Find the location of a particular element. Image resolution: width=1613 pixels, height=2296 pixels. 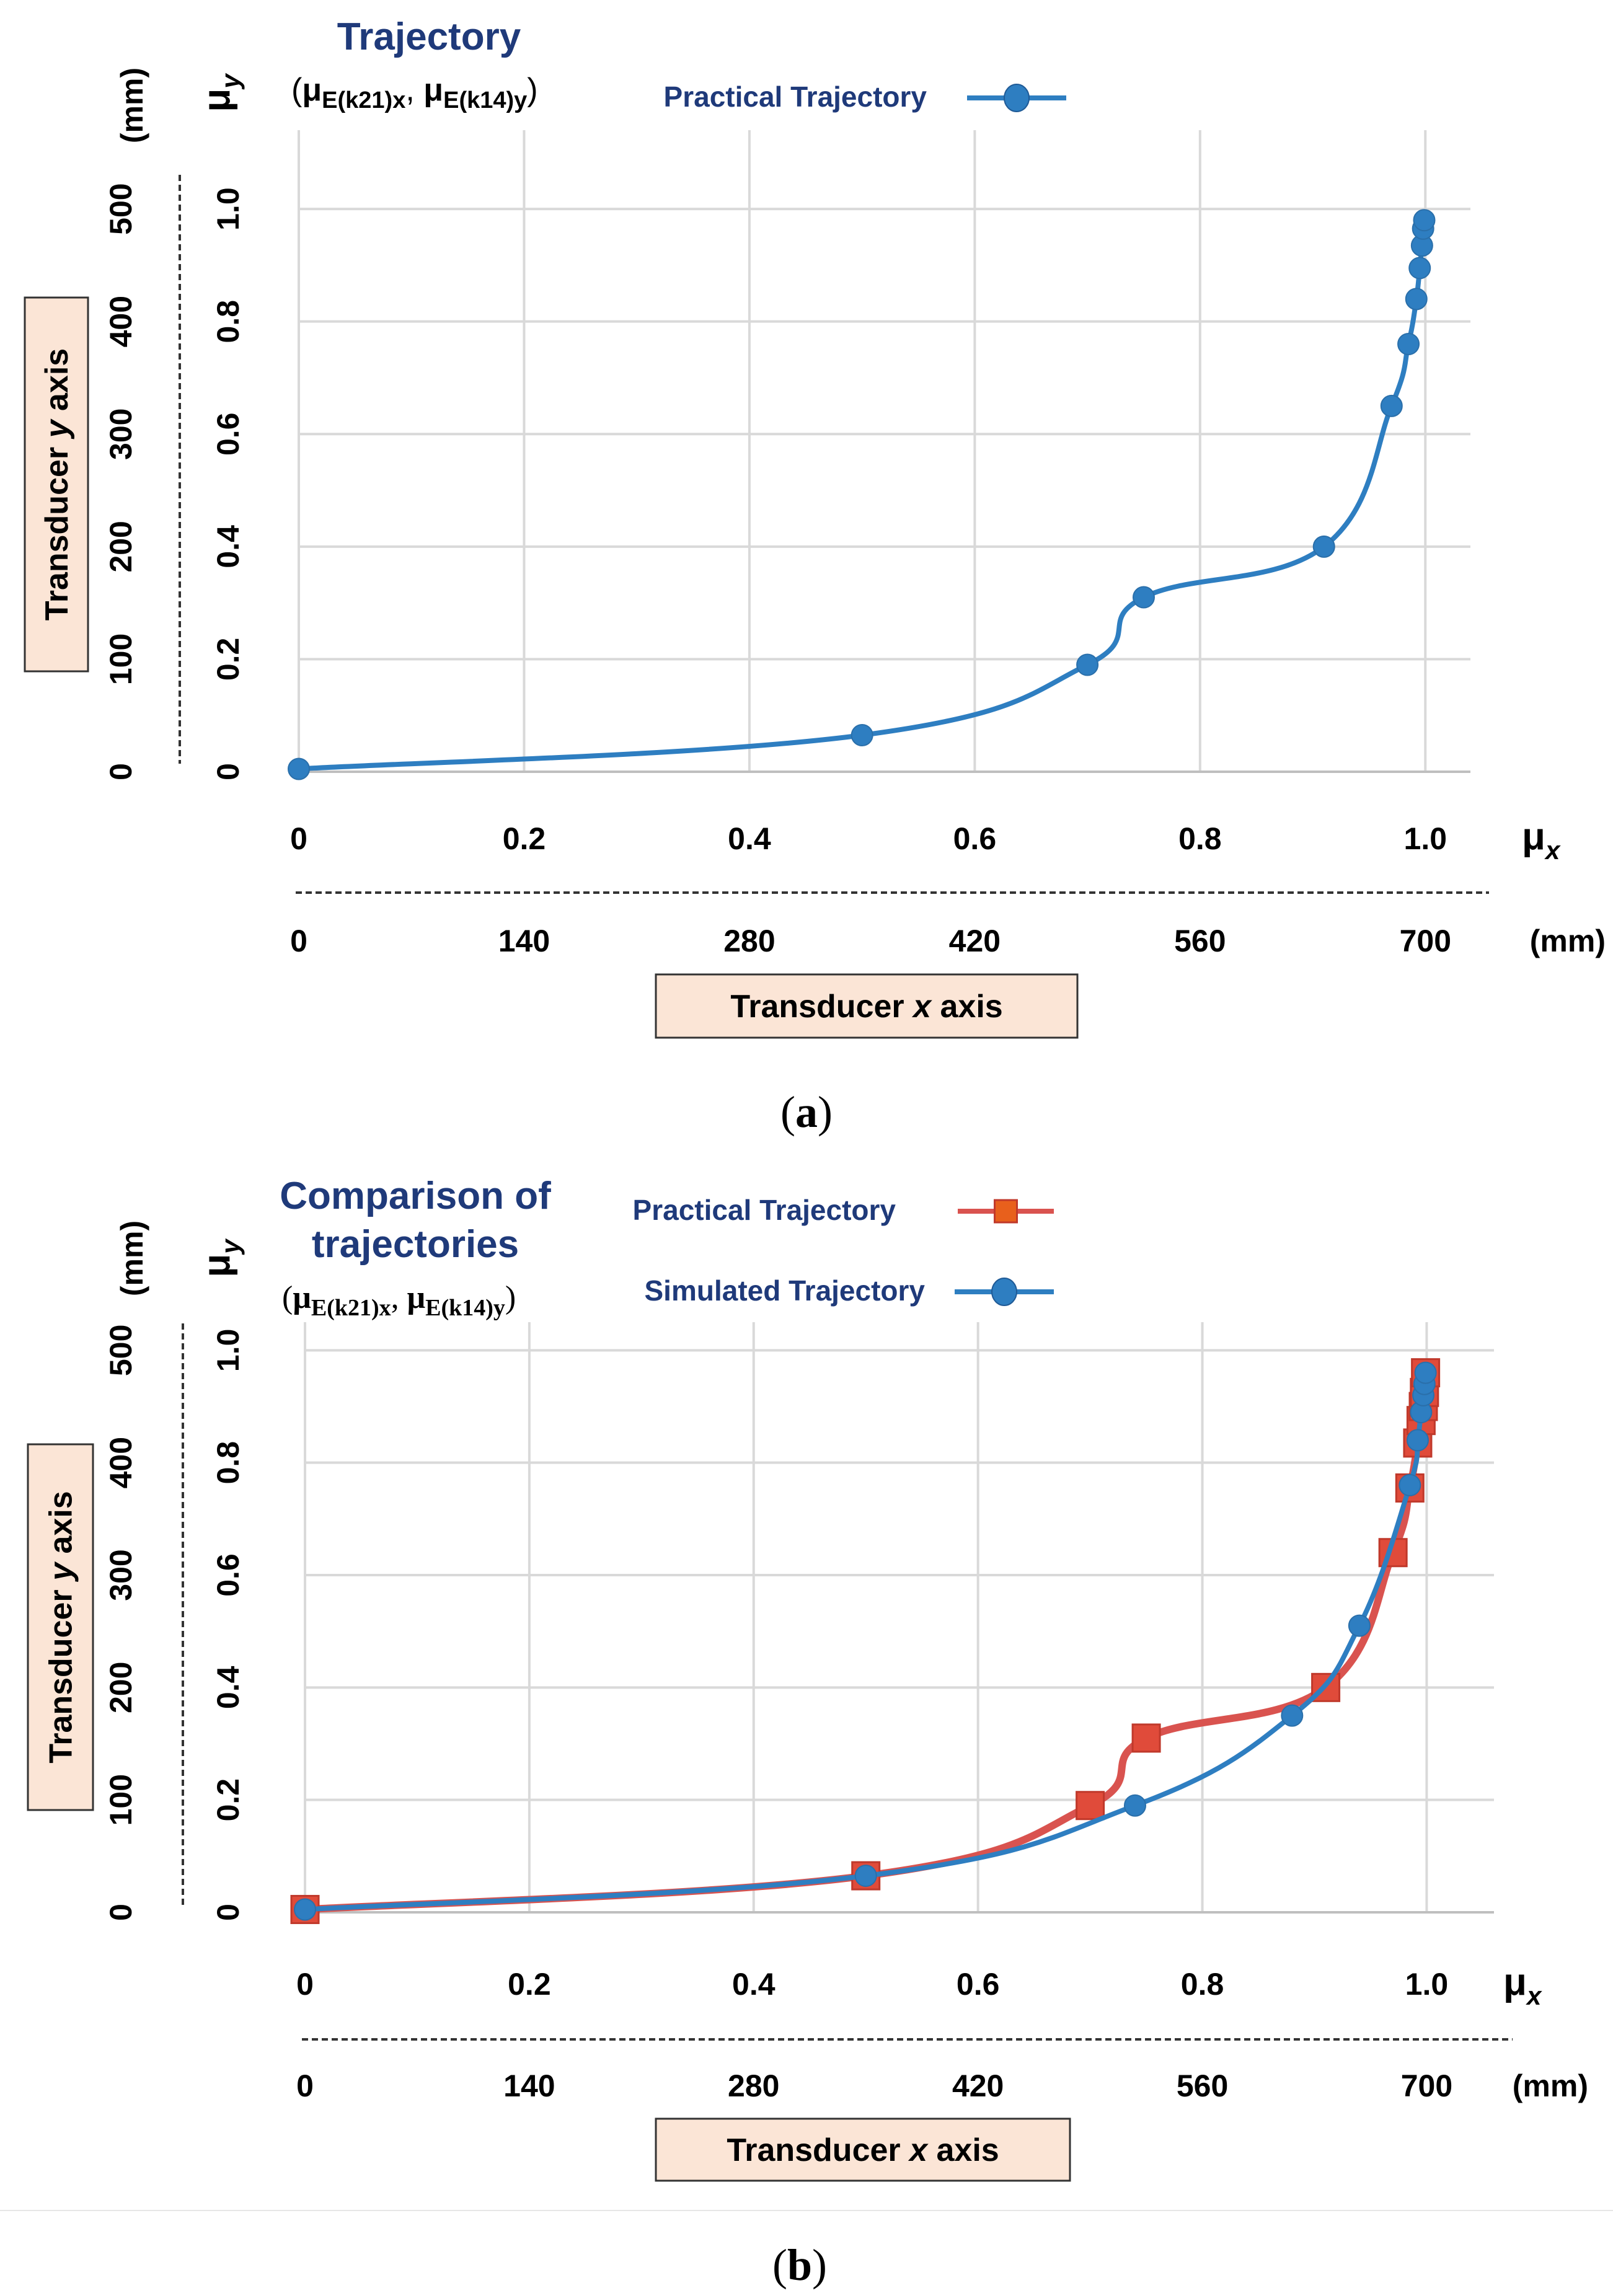

chart-title: trajectories is located at coordinates (416, 1244).